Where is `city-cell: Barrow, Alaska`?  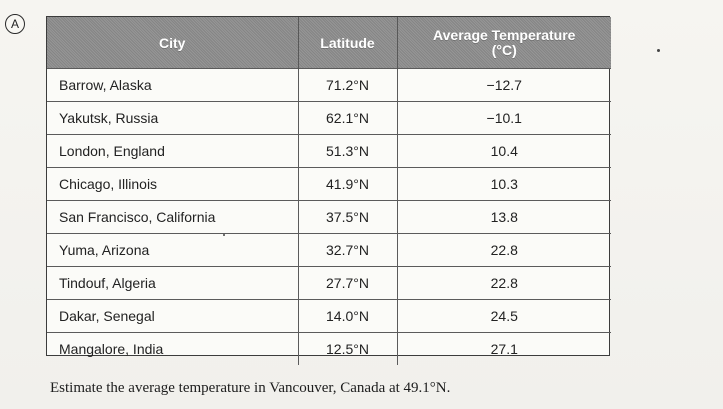
city-cell: Barrow, Alaska is located at coordinates (173, 85).